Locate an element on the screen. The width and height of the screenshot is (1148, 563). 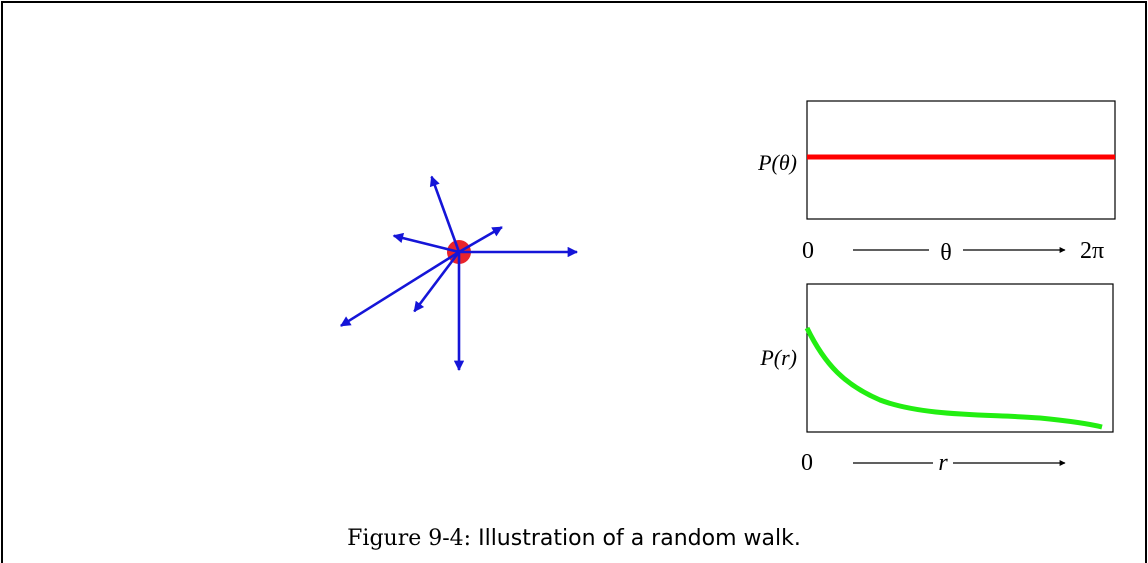
theta-axis-var: θ is located at coordinates (946, 253).